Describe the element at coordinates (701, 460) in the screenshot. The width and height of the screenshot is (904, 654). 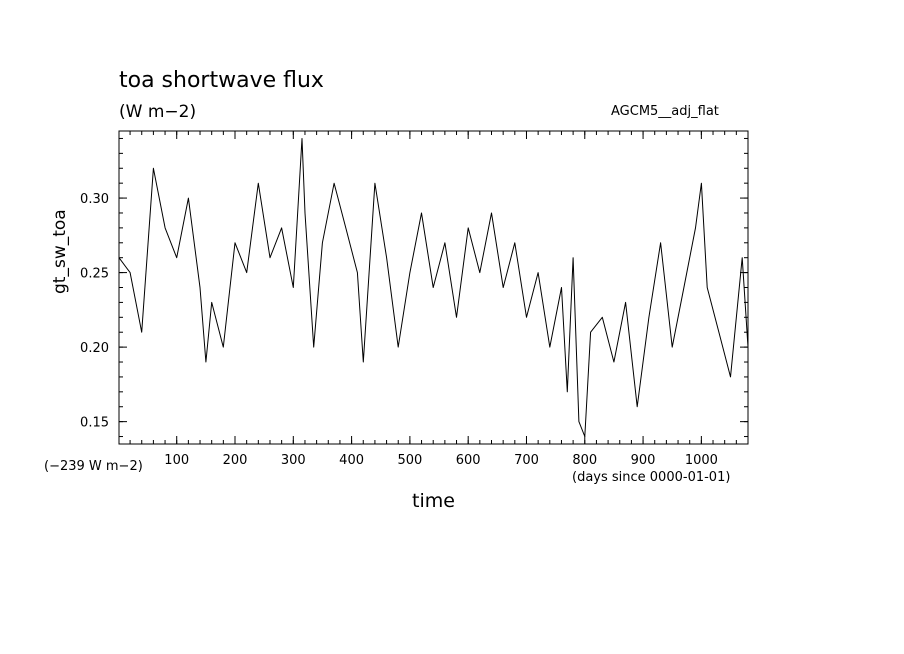
I see `x-tick-label: 1000` at that location.